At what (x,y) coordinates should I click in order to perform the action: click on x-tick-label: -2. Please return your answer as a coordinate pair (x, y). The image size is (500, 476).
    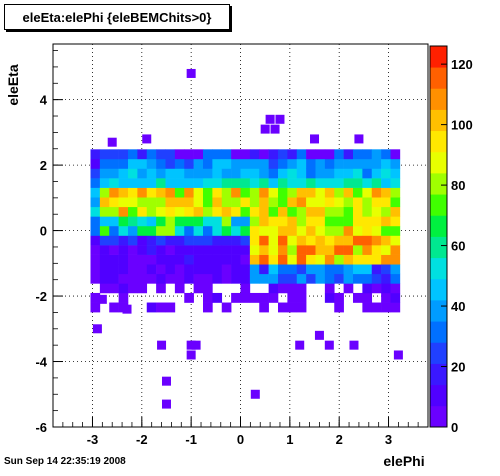
    Looking at the image, I should click on (142, 439).